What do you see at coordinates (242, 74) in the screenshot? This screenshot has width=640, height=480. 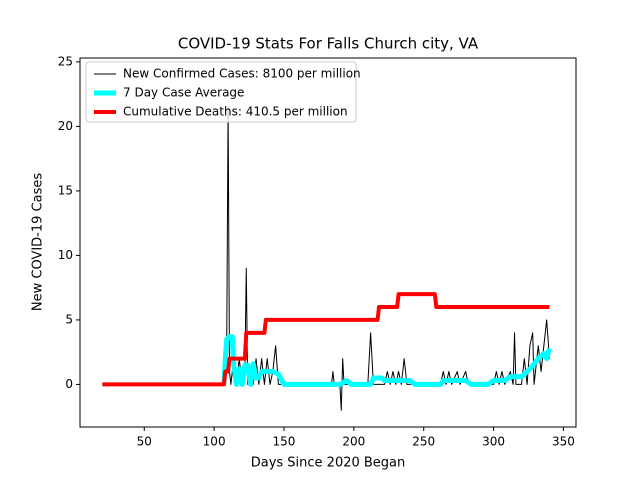 I see `legend-label: New Confirmed Cases: 8100 per million` at bounding box center [242, 74].